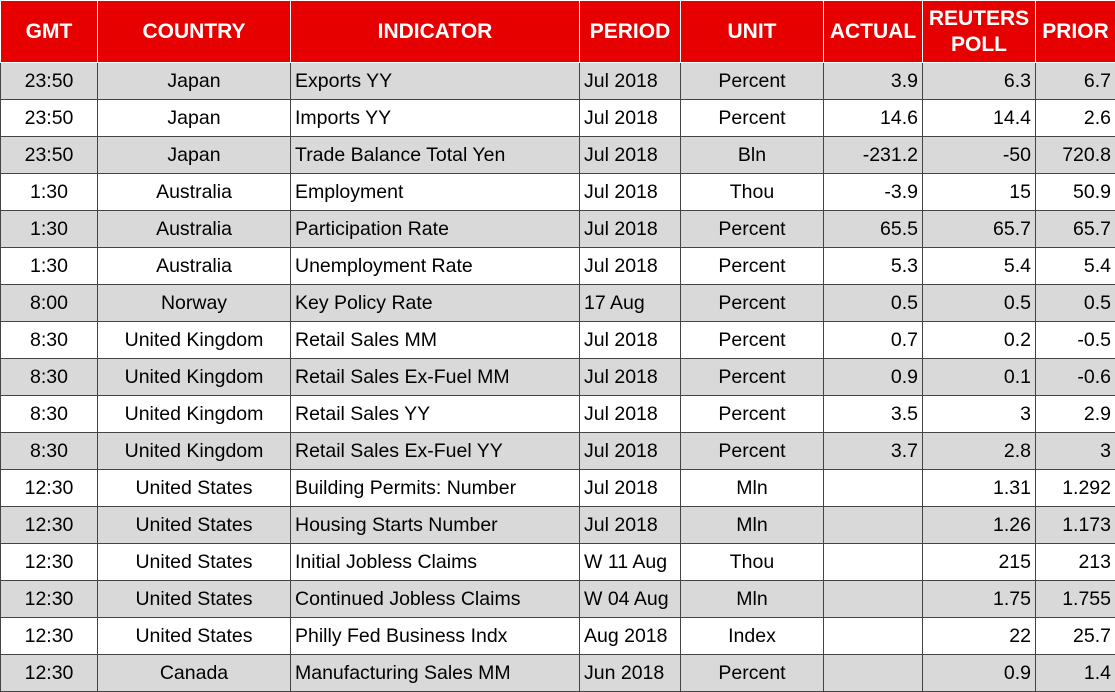  What do you see at coordinates (752, 155) in the screenshot?
I see `table-cell: Bln` at bounding box center [752, 155].